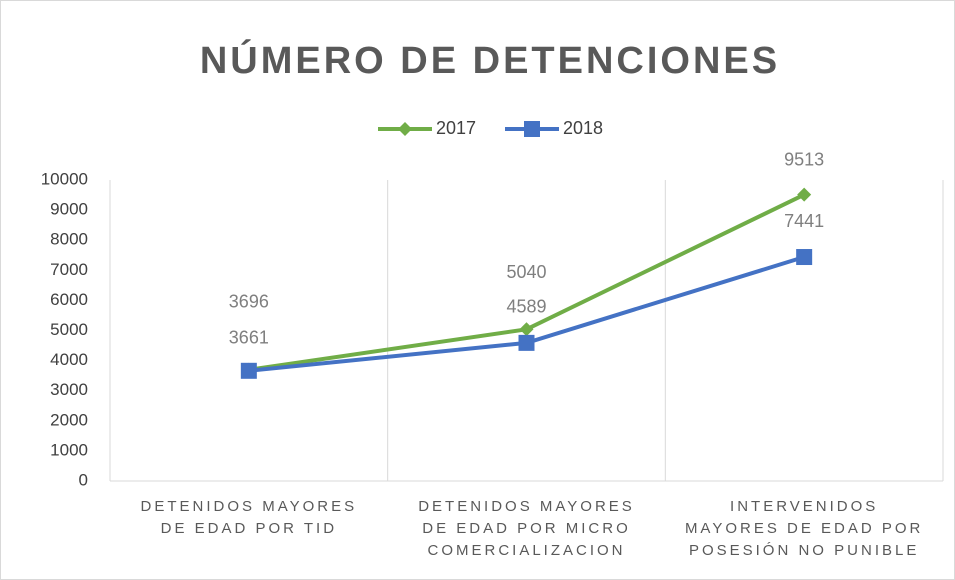 The height and width of the screenshot is (580, 955). Describe the element at coordinates (69, 419) in the screenshot. I see `y-tick-label: 2000` at that location.